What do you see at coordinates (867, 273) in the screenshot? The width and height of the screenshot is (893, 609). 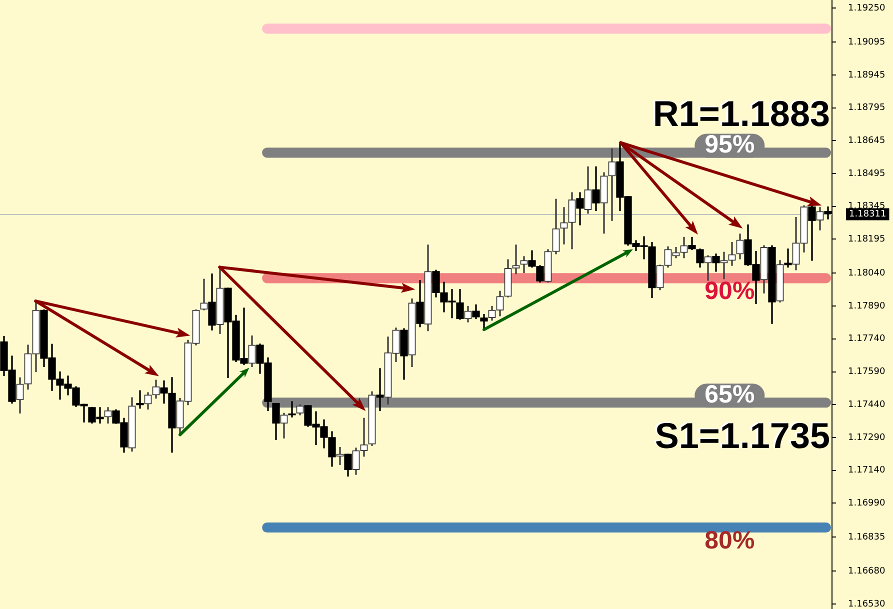 I see `y-tick-label: 1.18040` at bounding box center [867, 273].